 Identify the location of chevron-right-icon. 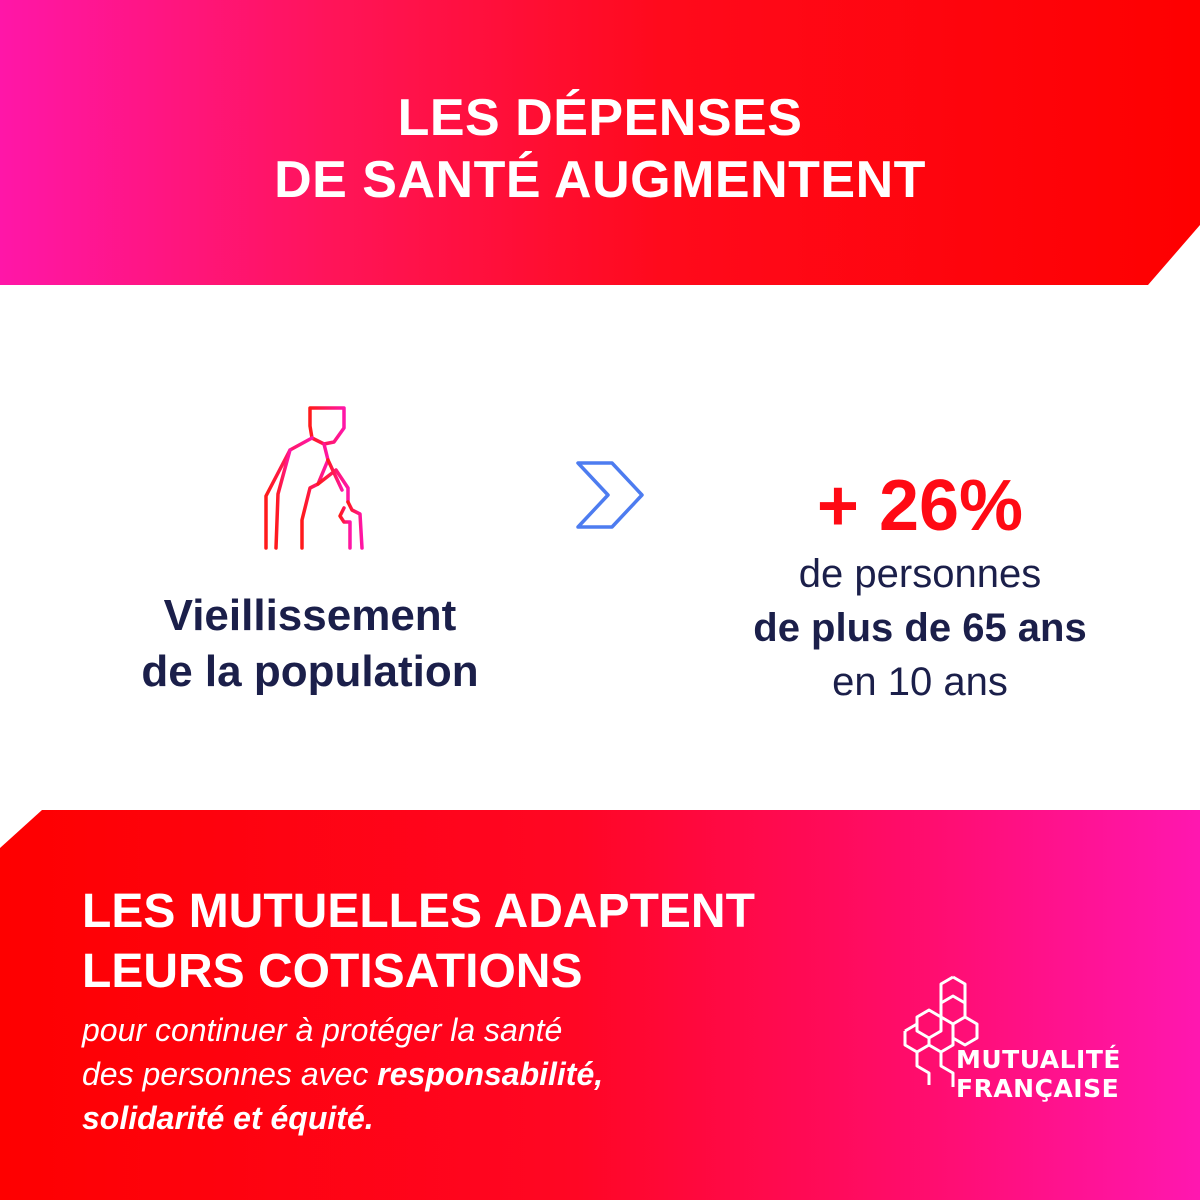
(610, 495).